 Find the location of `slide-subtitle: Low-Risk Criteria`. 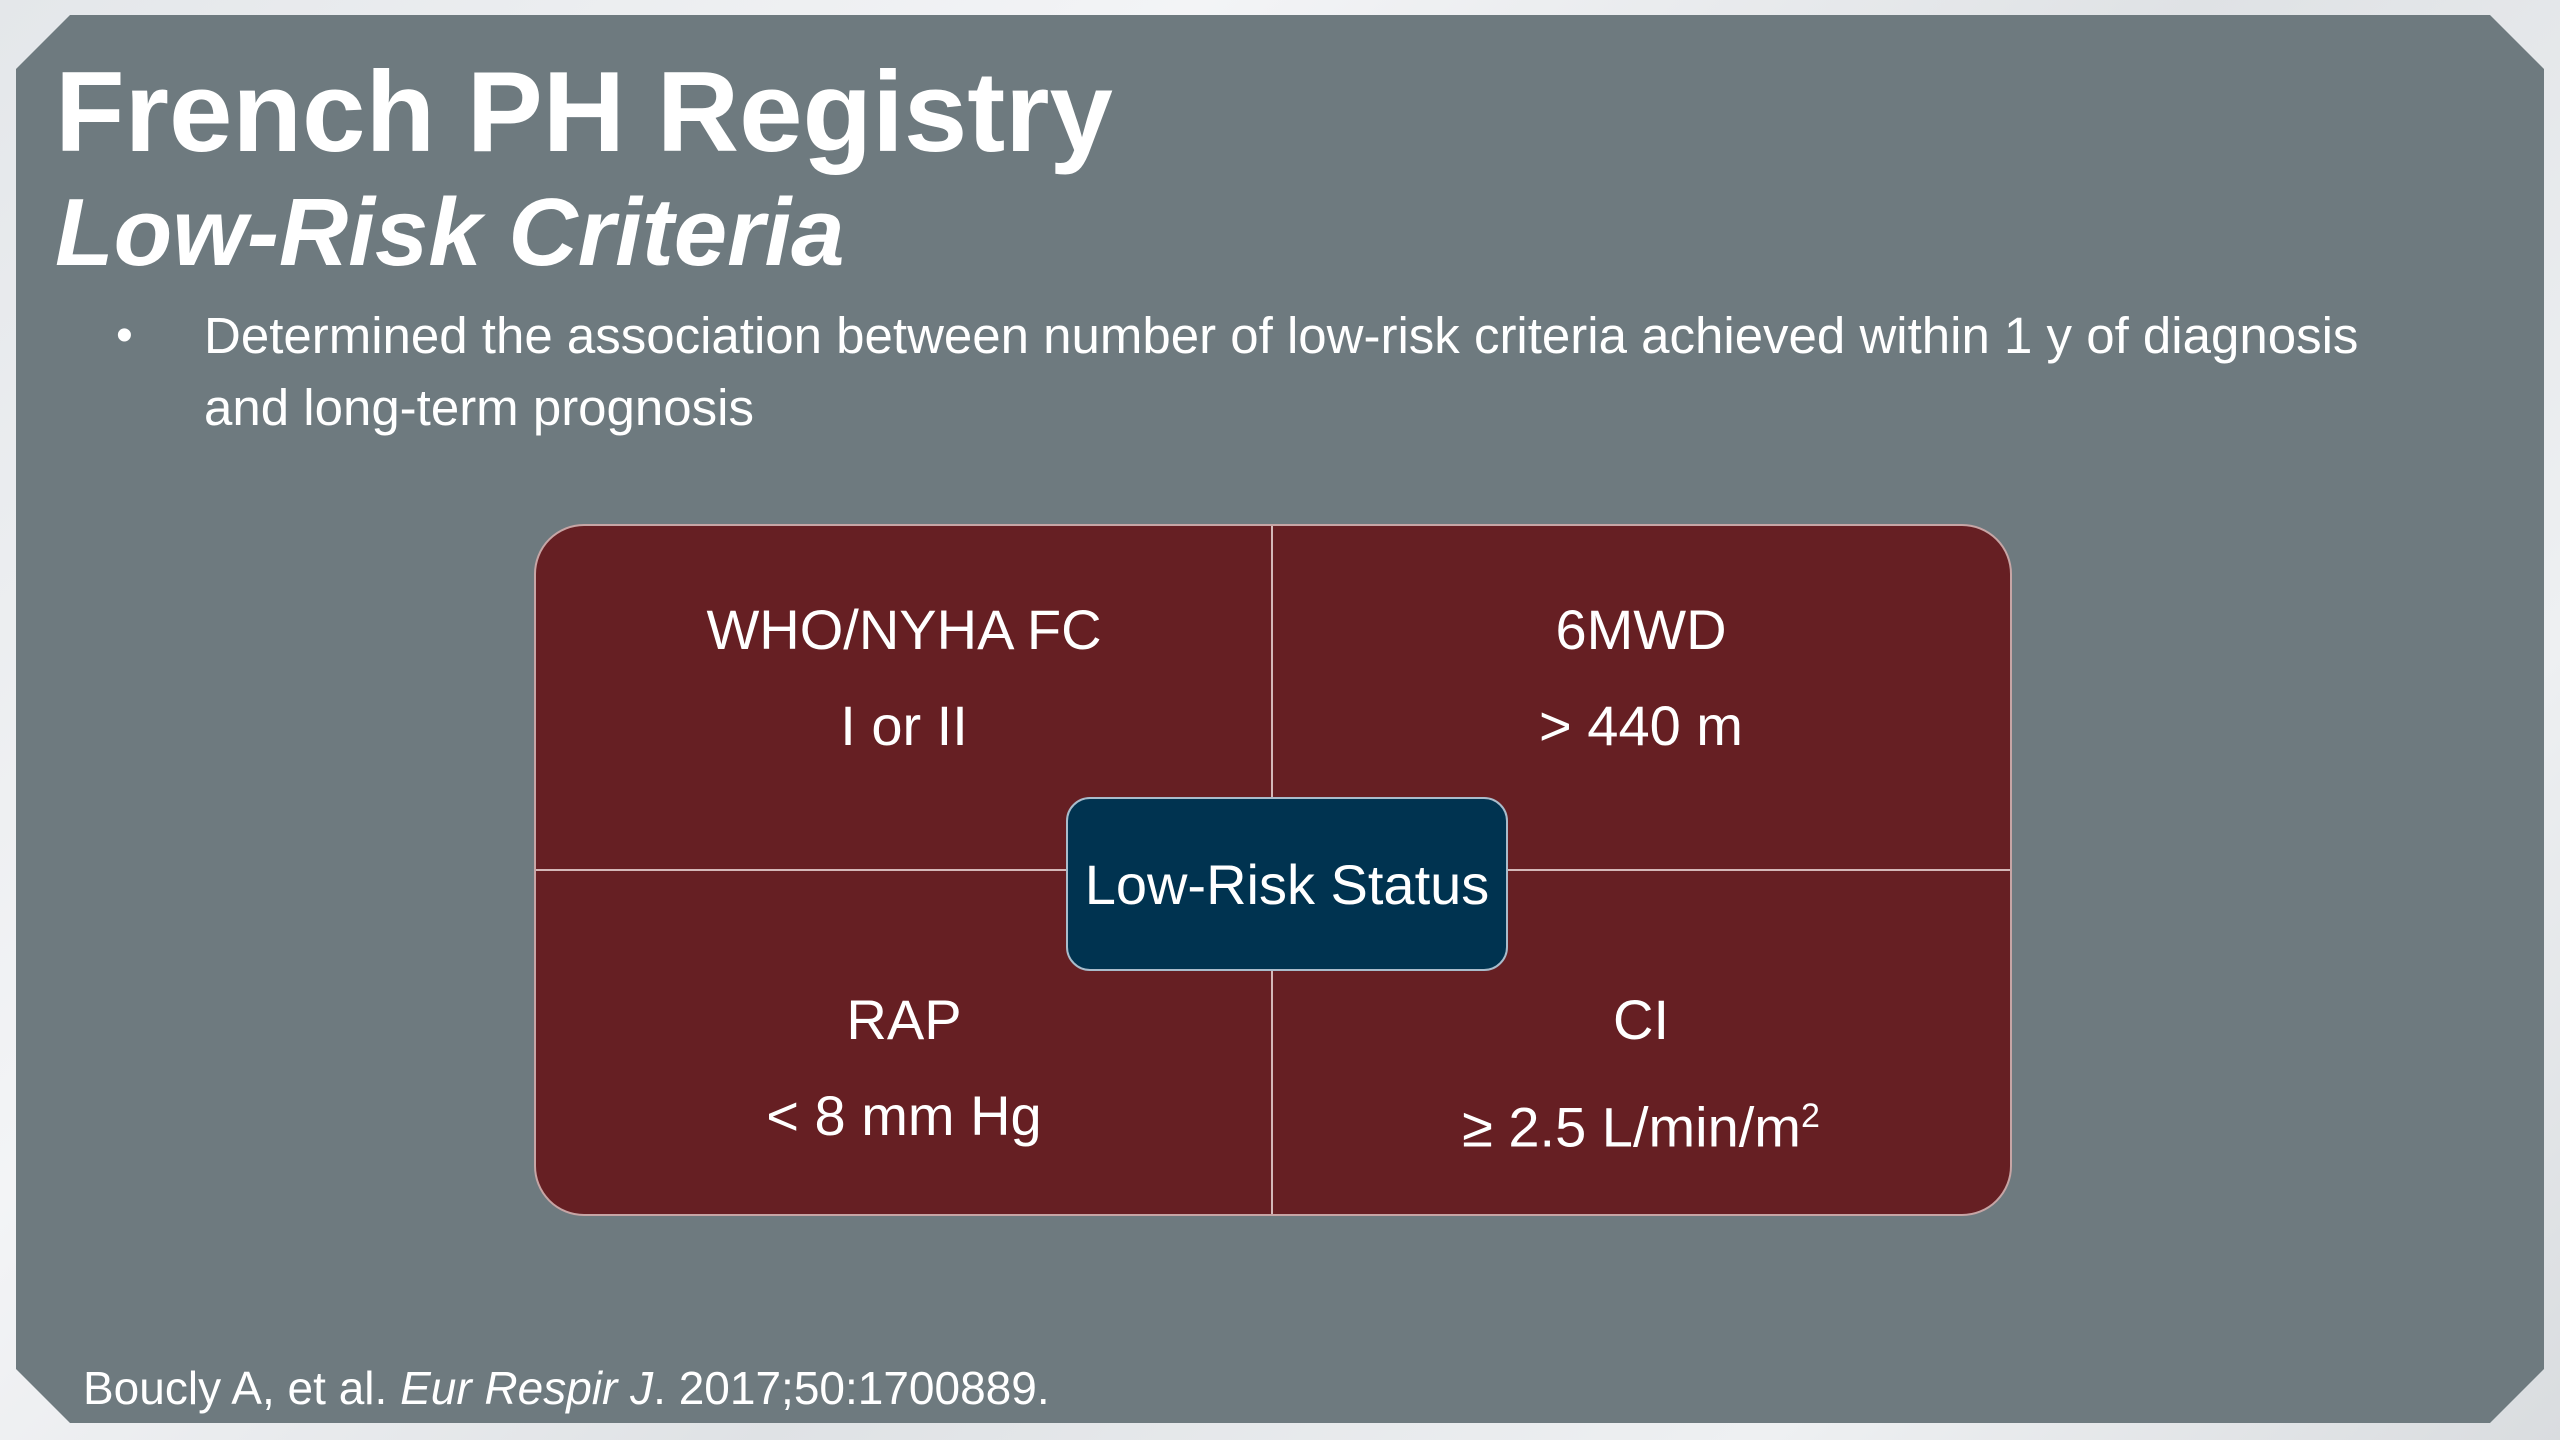

slide-subtitle: Low-Risk Criteria is located at coordinates (450, 232).